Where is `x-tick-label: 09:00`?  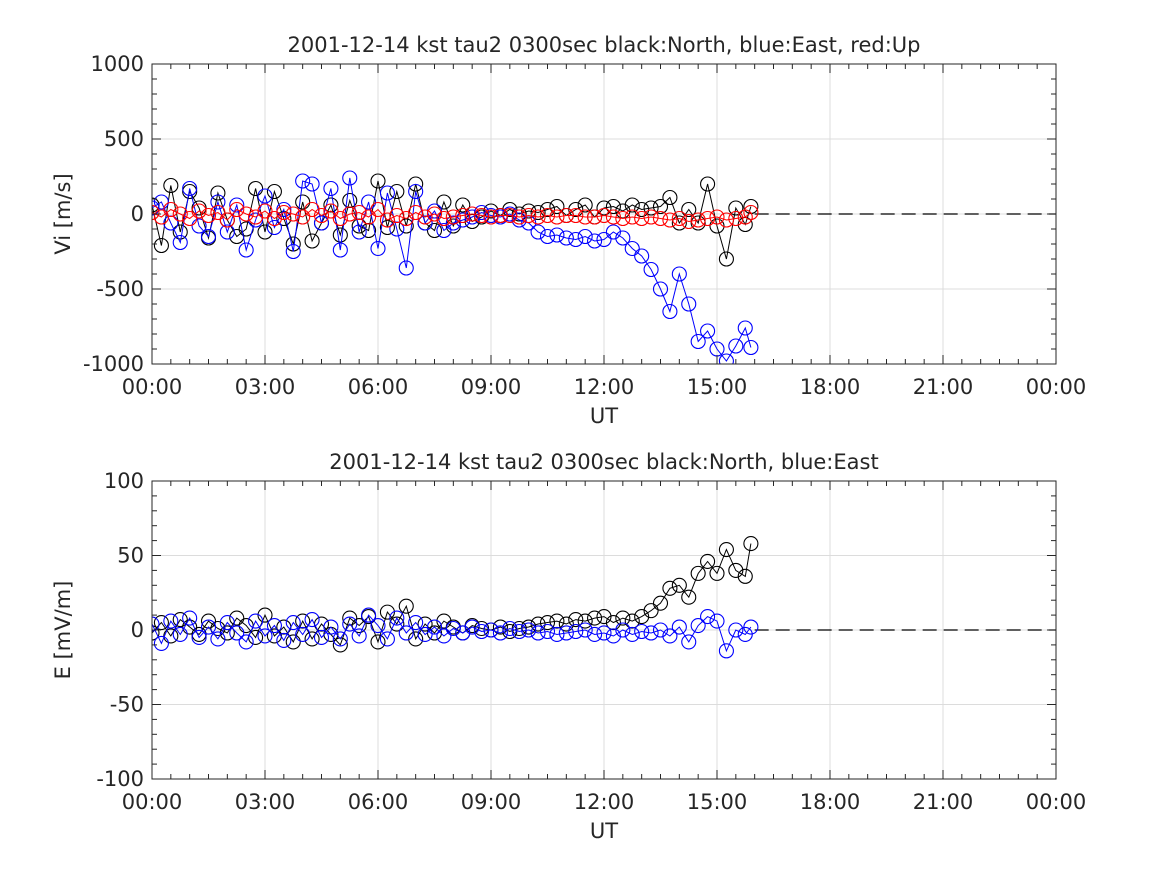
x-tick-label: 09:00 is located at coordinates (491, 802).